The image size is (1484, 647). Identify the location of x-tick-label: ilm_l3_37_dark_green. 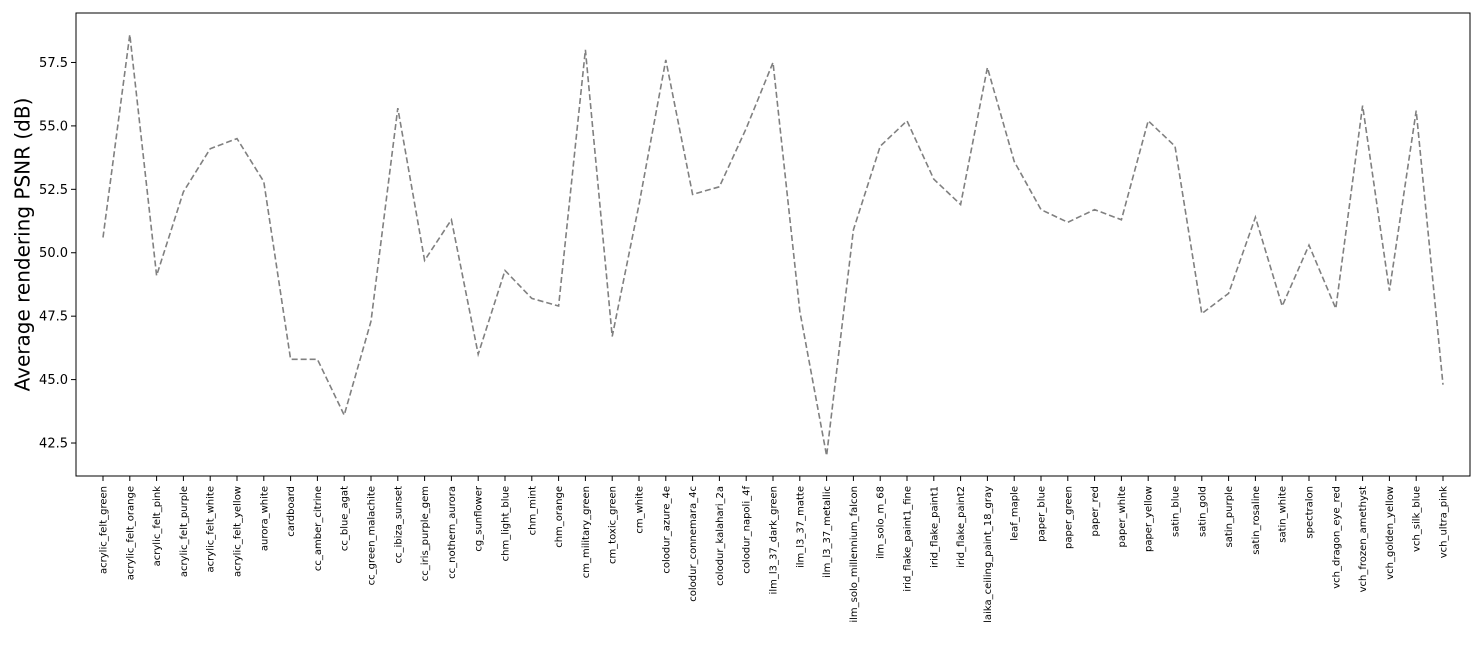
(774, 540).